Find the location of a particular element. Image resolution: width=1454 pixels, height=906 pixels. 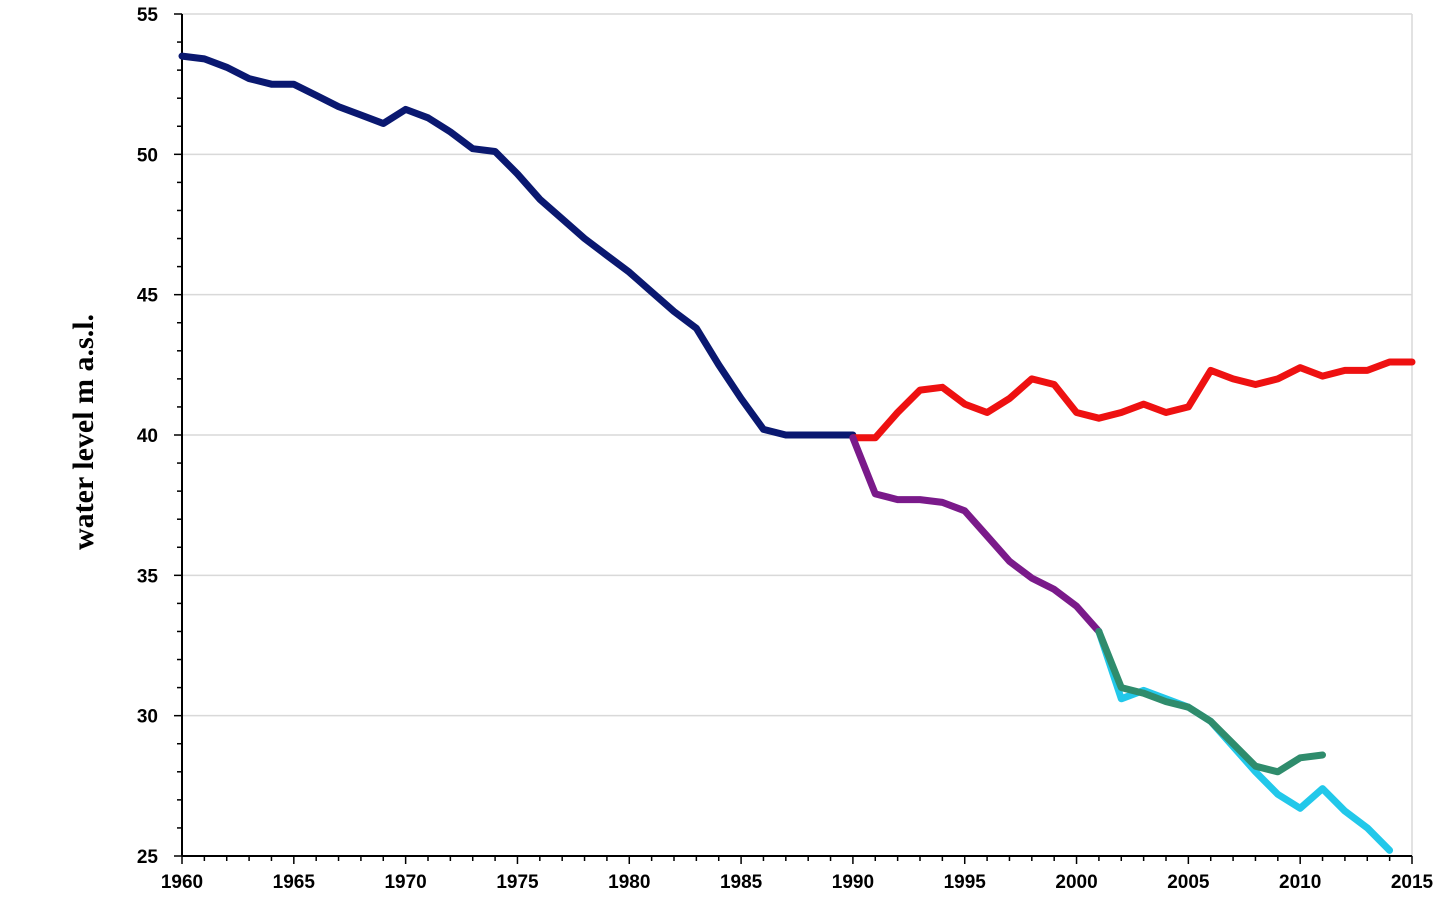

x-tick-label: 1980 is located at coordinates (629, 882).